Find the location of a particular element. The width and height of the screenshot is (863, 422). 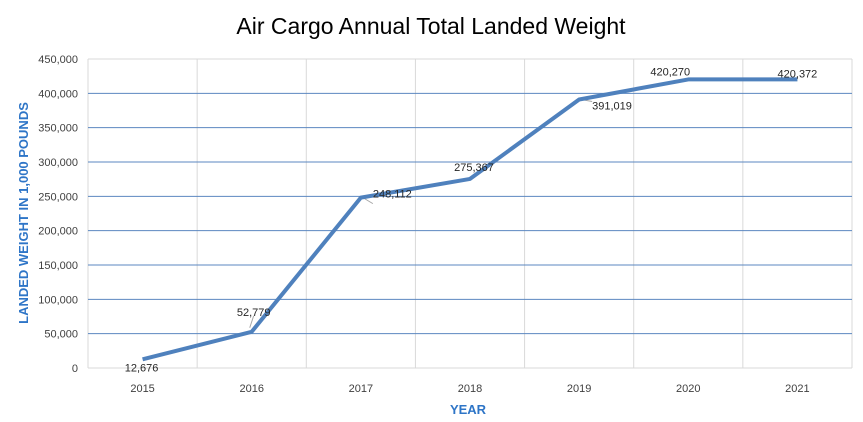

x-tick-label: 2018 is located at coordinates (470, 389).